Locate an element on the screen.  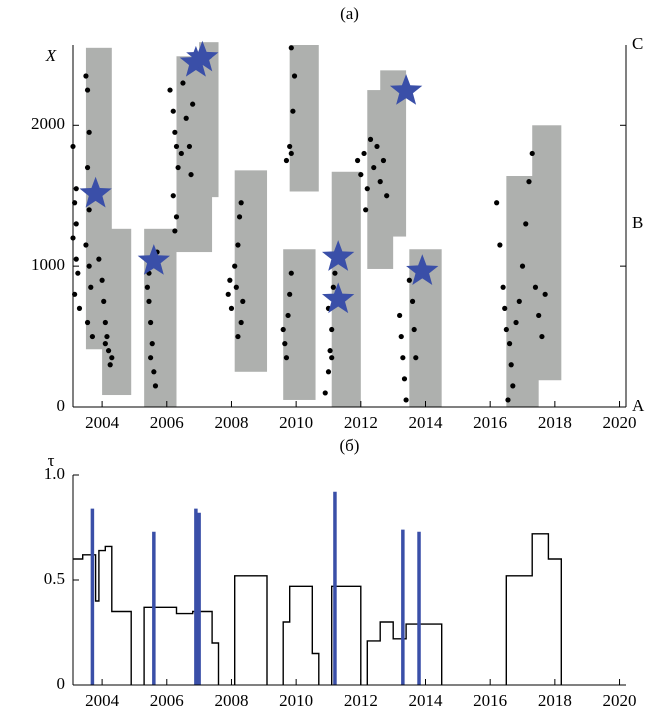
y2-tick-label: B is located at coordinates (637, 222).